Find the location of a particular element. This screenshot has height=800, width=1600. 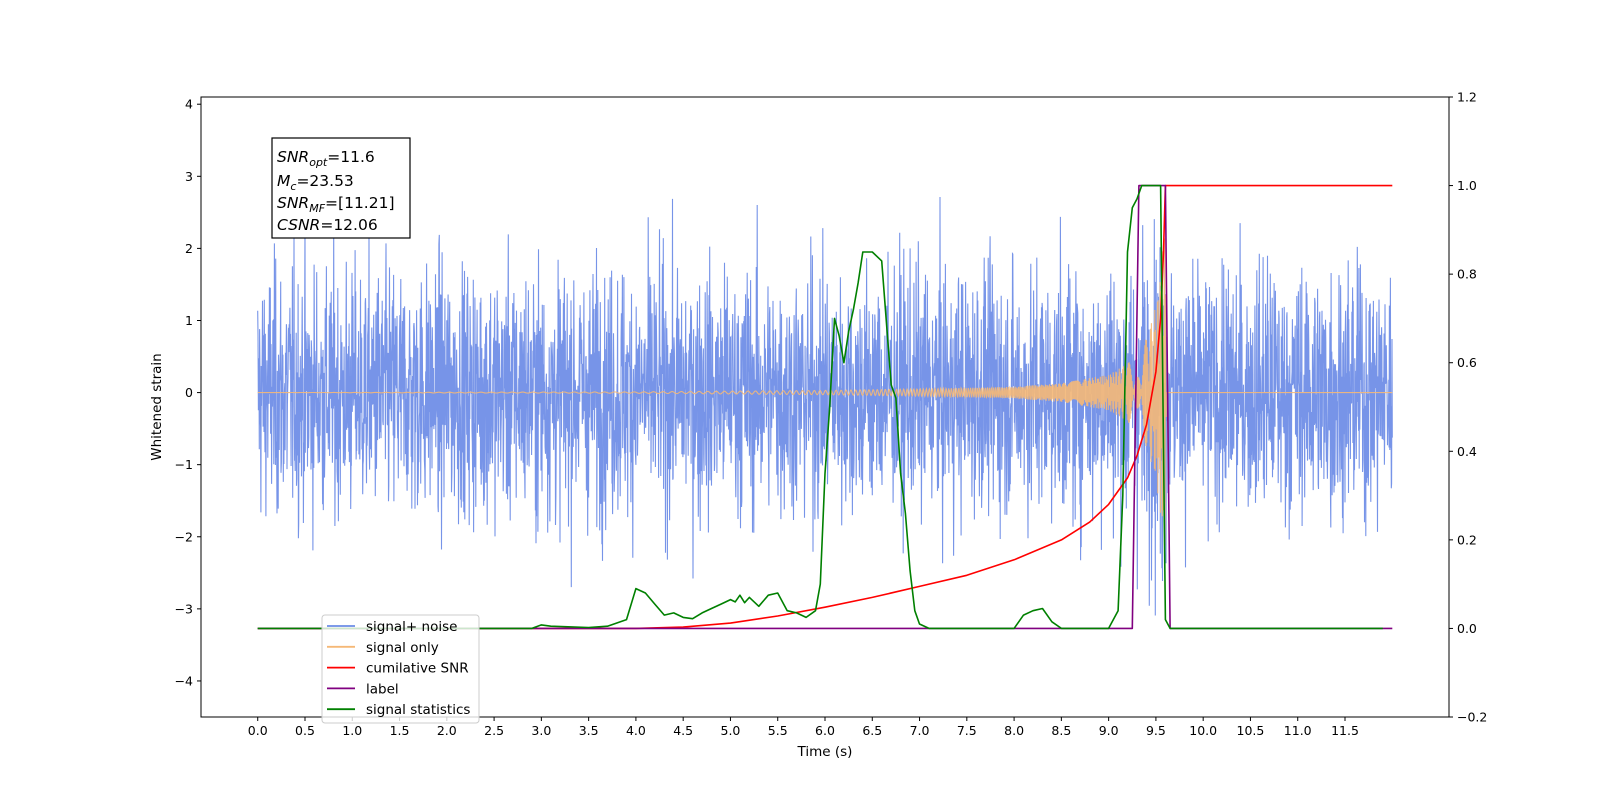

x-tick-label: 9.5 is located at coordinates (1156, 730).